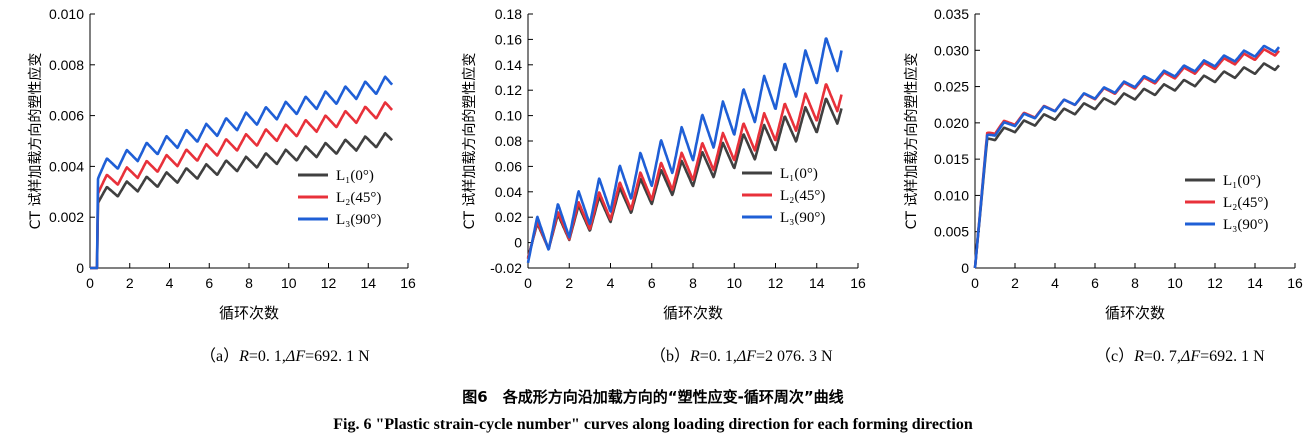  What do you see at coordinates (66, 217) in the screenshot?
I see `y-tick-label: 0.002` at bounding box center [66, 217].